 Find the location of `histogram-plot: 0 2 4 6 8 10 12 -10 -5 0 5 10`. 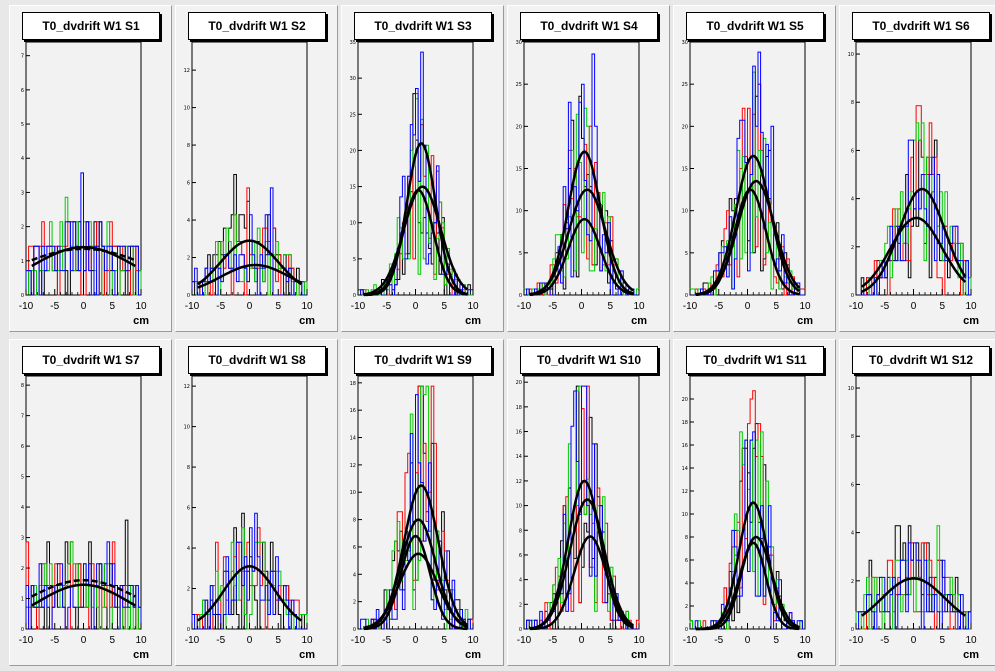

histogram-plot: 0 2 4 6 8 10 12 -10 -5 0 5 10 is located at coordinates (248, 510).